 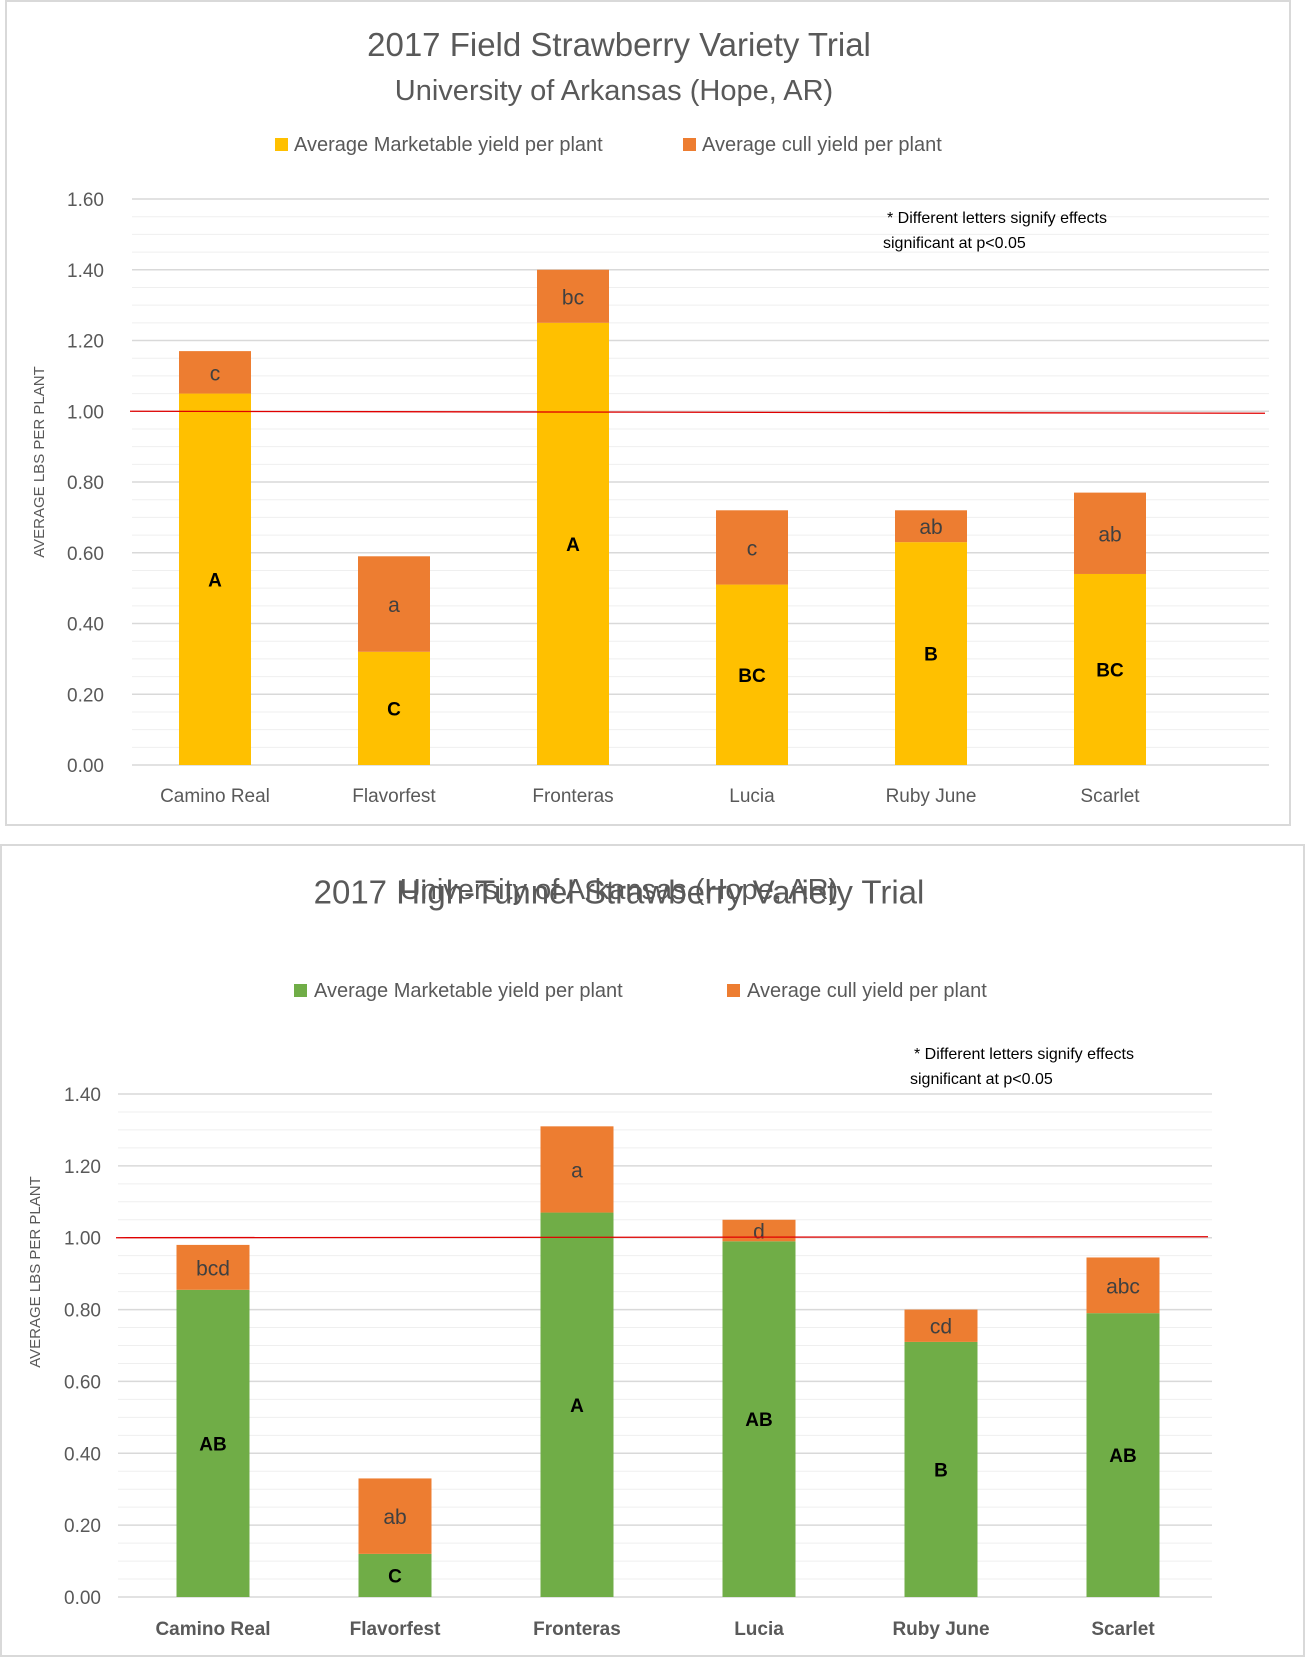 I want to click on data-label-cull: bc, so click(x=573, y=297).